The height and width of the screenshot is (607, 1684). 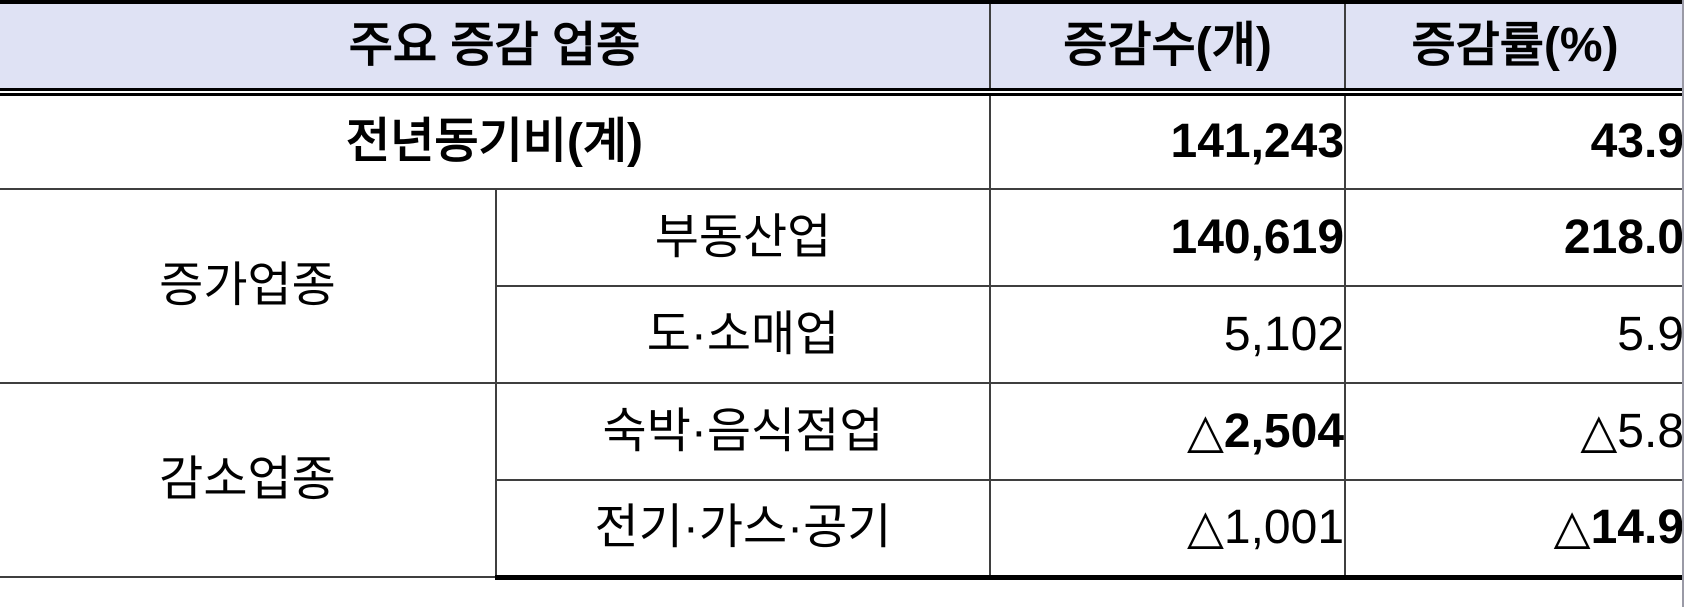 What do you see at coordinates (1168, 49) in the screenshot?
I see `header-change-count: 증감수(개)` at bounding box center [1168, 49].